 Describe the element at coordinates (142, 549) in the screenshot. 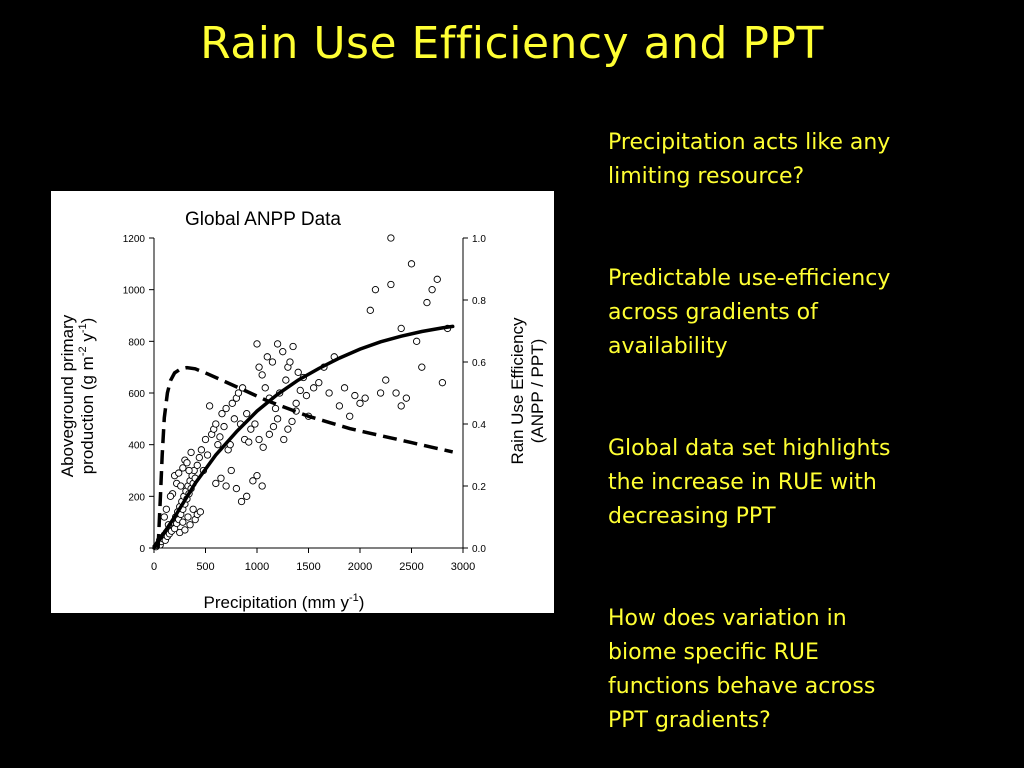

I see `y-tick-label: 0` at that location.